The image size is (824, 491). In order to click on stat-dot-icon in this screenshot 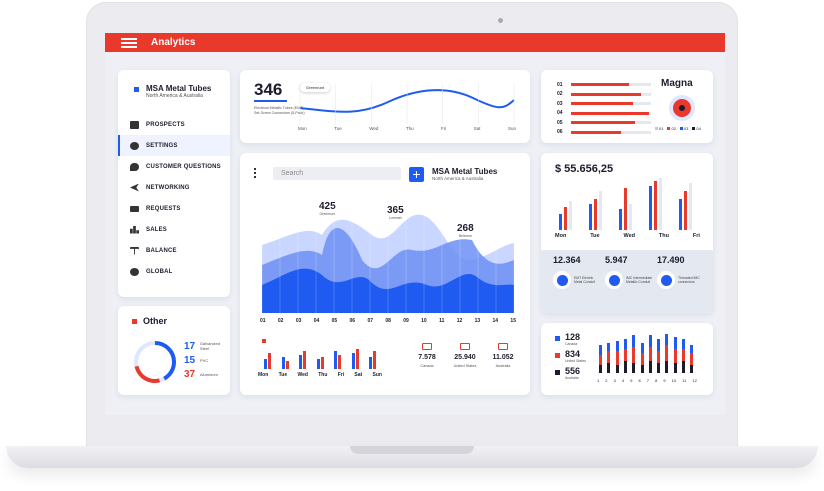, I will do `click(666, 280)`.